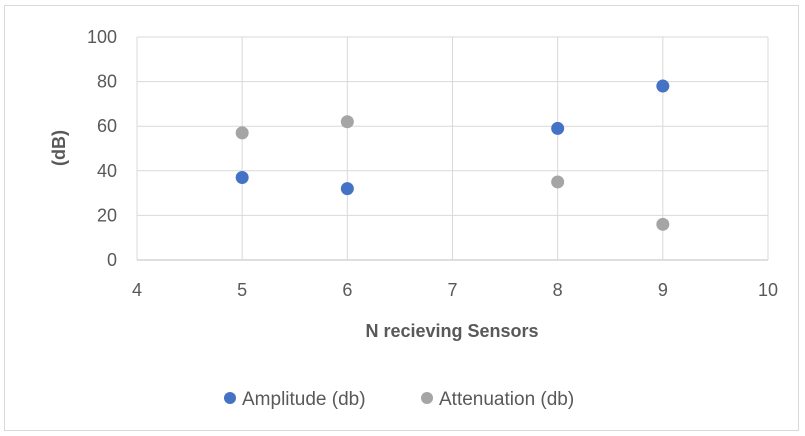 This screenshot has height=436, width=805. I want to click on legend-label-amplitude: Amplitude (db), so click(304, 399).